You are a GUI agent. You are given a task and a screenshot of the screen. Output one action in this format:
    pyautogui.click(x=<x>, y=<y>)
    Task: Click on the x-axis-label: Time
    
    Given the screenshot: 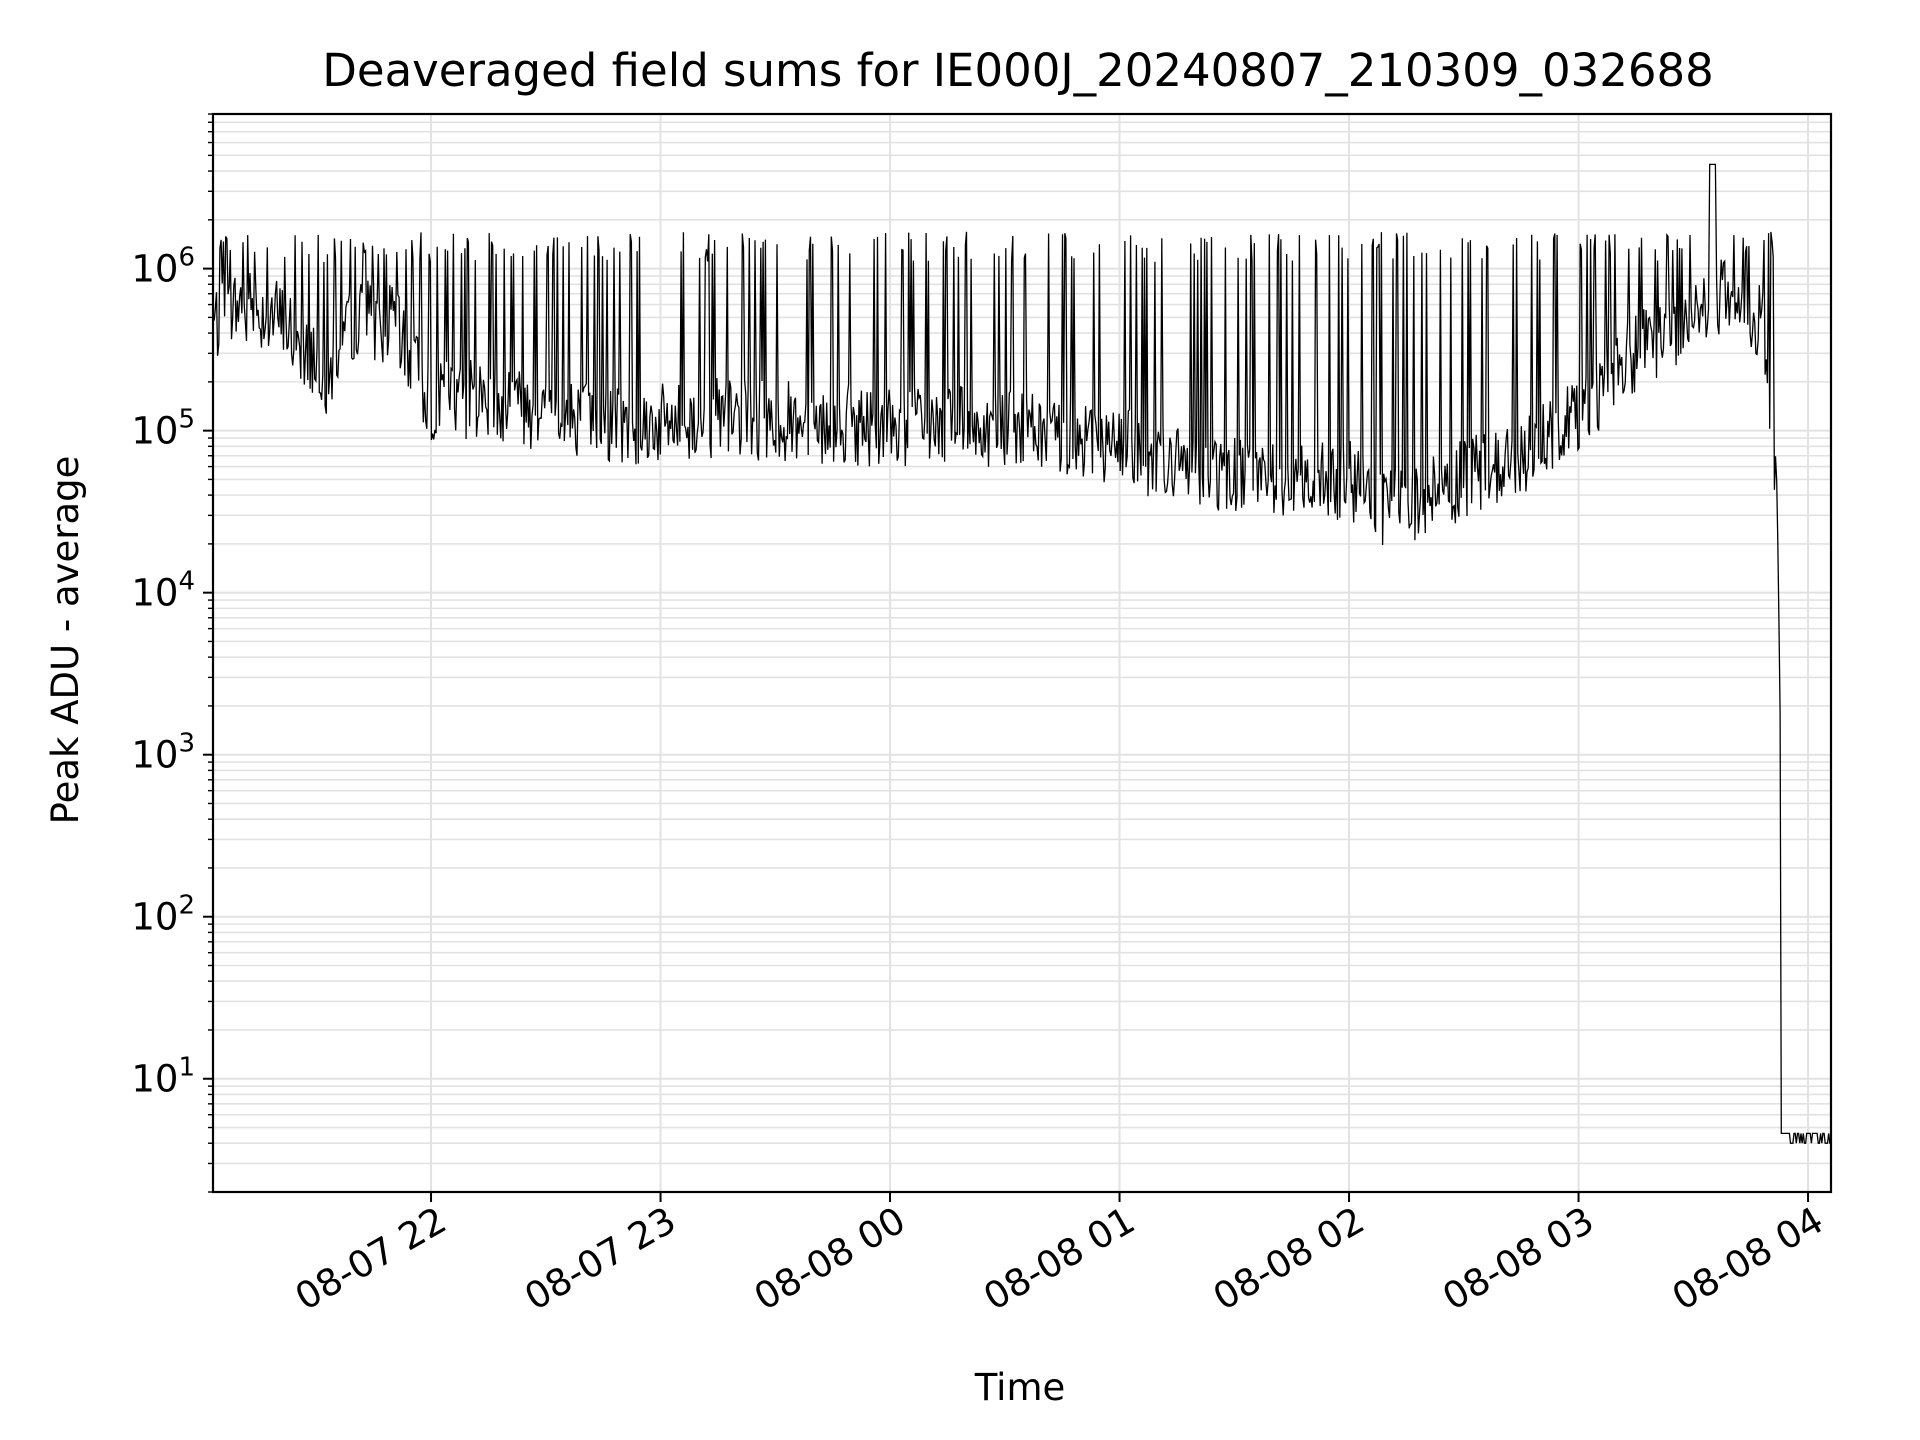 What is the action you would take?
    pyautogui.click(x=1020, y=1387)
    